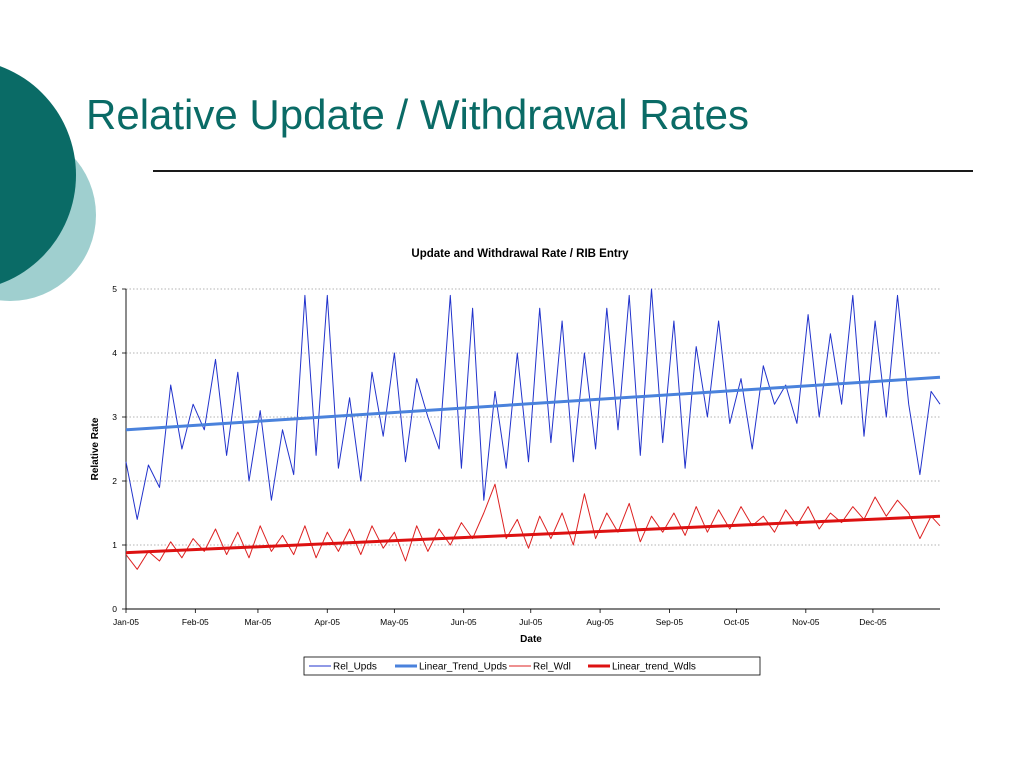 This screenshot has width=1024, height=768. What do you see at coordinates (530, 622) in the screenshot?
I see `x-tick-label: Jul-05` at bounding box center [530, 622].